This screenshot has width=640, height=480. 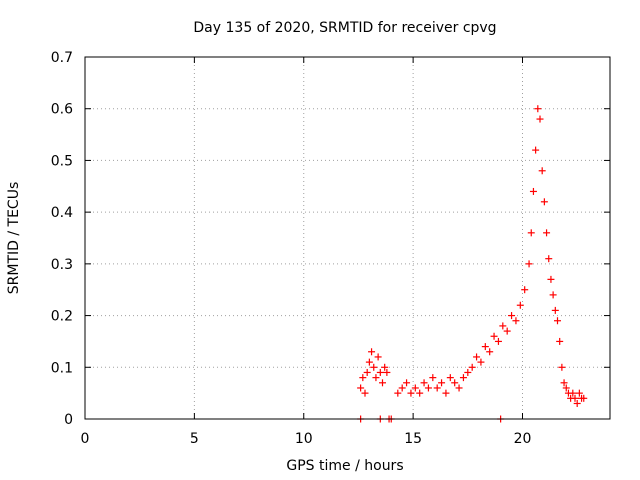 What do you see at coordinates (62, 58) in the screenshot?
I see `y-tick-label: 0.7` at bounding box center [62, 58].